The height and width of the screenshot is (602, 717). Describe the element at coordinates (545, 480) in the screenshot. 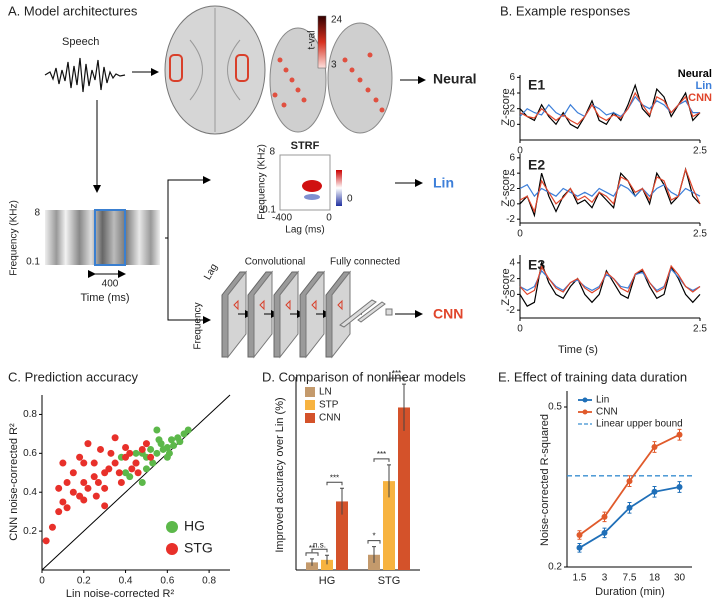

I see `y-axis-label: Noise-corrected R-squared` at that location.